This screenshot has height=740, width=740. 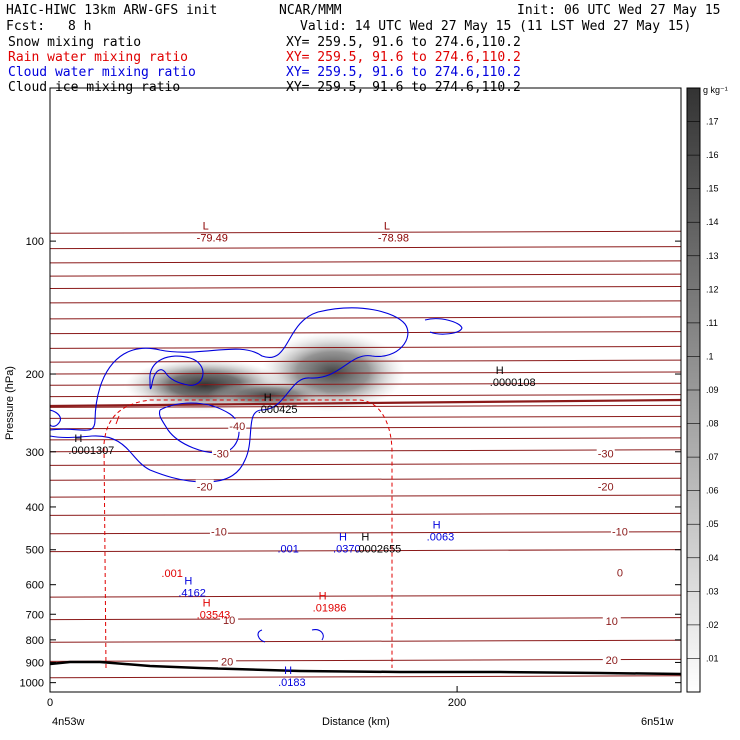 I want to click on forecast-label: Fcst:, so click(x=25, y=26).